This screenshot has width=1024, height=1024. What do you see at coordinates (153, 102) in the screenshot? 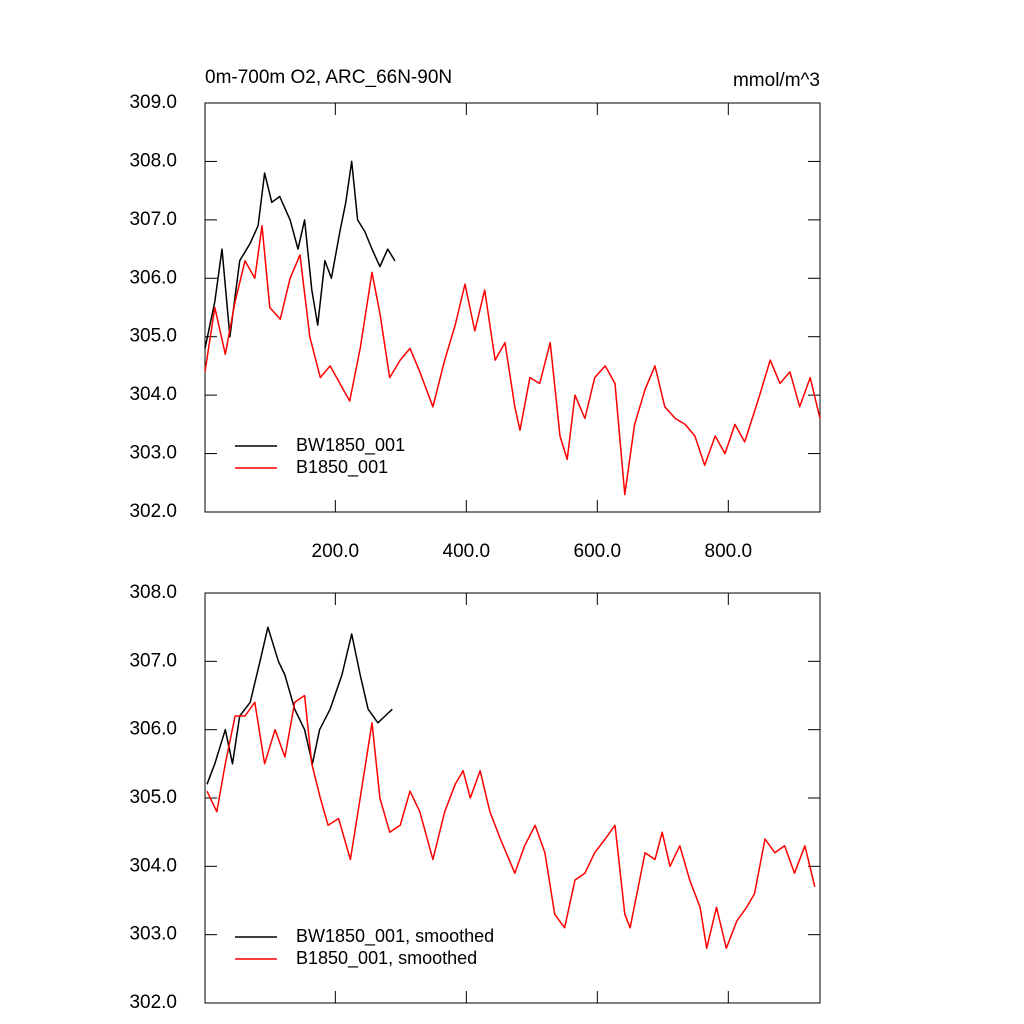
I see `y-tick-label: 309.0` at bounding box center [153, 102].